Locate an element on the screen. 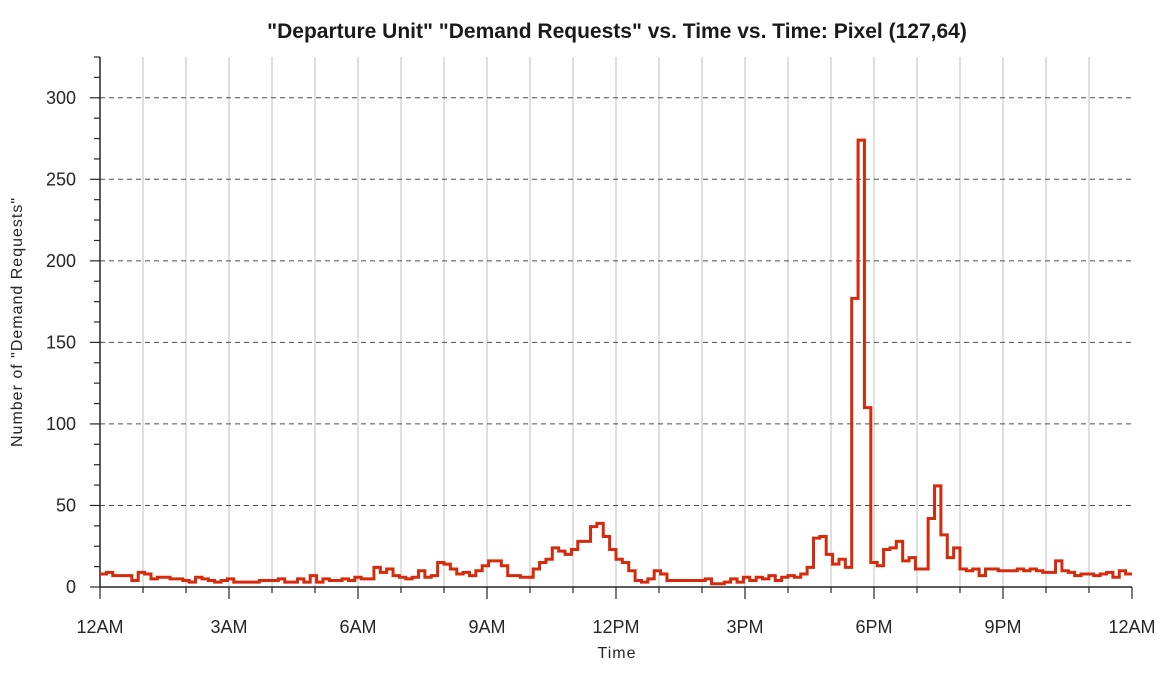 The image size is (1169, 673). x-tick-label: 9PM is located at coordinates (1002, 627).